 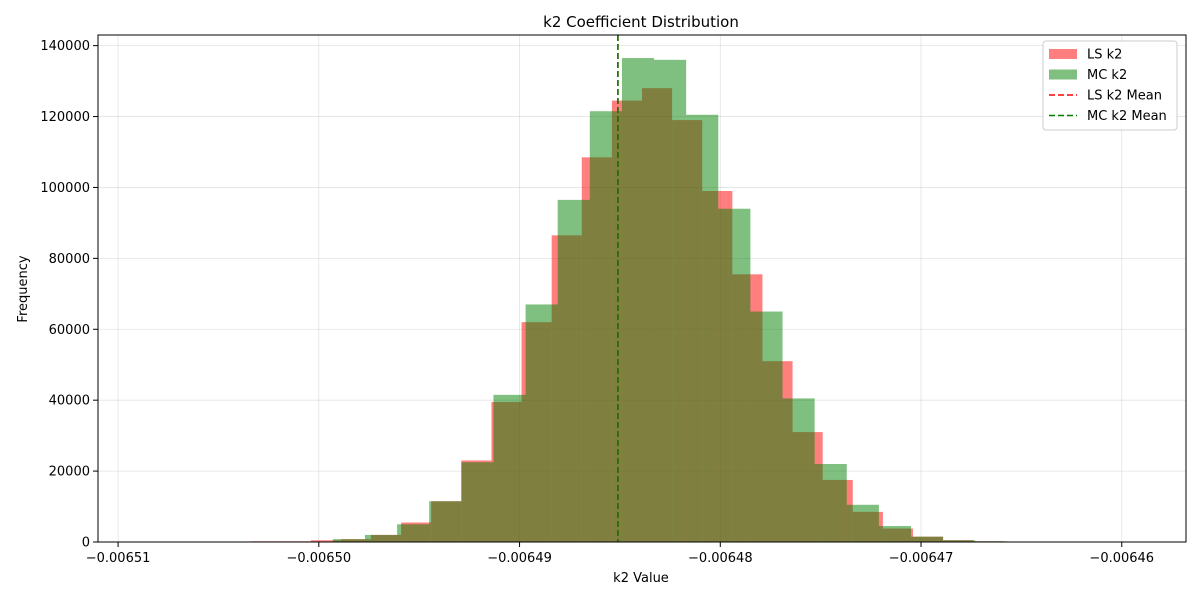 What do you see at coordinates (1127, 116) in the screenshot?
I see `legend-label: MC k2 Mean` at bounding box center [1127, 116].